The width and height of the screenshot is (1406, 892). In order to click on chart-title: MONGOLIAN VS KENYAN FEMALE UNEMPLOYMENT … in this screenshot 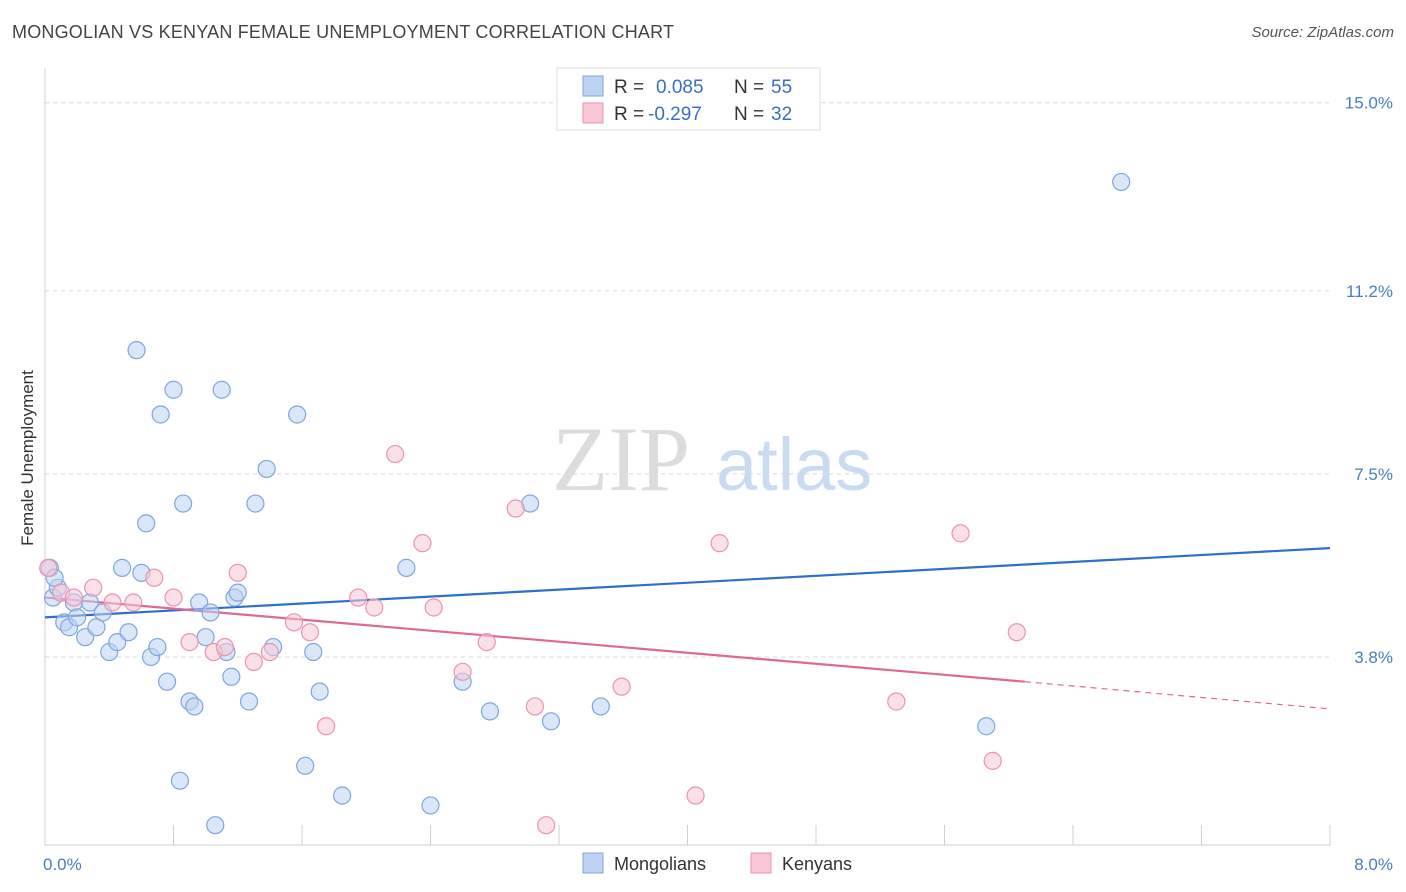, I will do `click(343, 32)`.